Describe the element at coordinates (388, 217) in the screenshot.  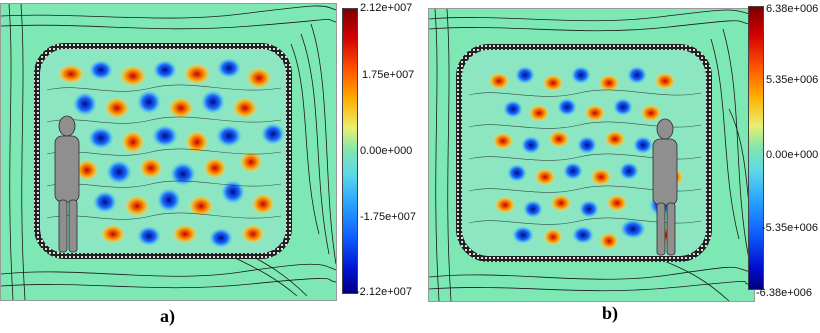
I see `colorbar-a-tick-low: -1.75e+007` at that location.